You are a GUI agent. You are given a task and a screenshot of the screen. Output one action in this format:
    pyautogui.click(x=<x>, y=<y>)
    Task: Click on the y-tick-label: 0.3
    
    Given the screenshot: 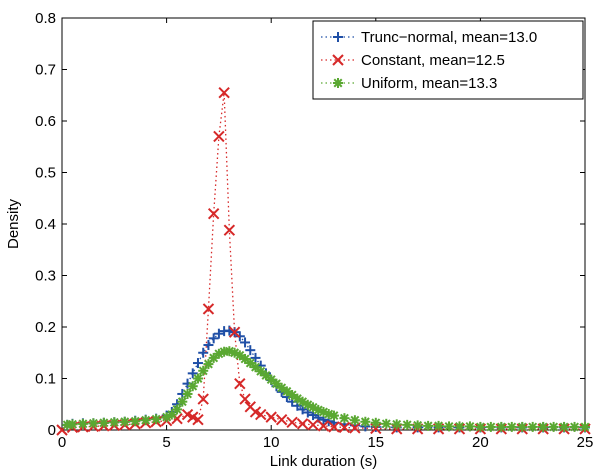 What is the action you would take?
    pyautogui.click(x=45, y=276)
    